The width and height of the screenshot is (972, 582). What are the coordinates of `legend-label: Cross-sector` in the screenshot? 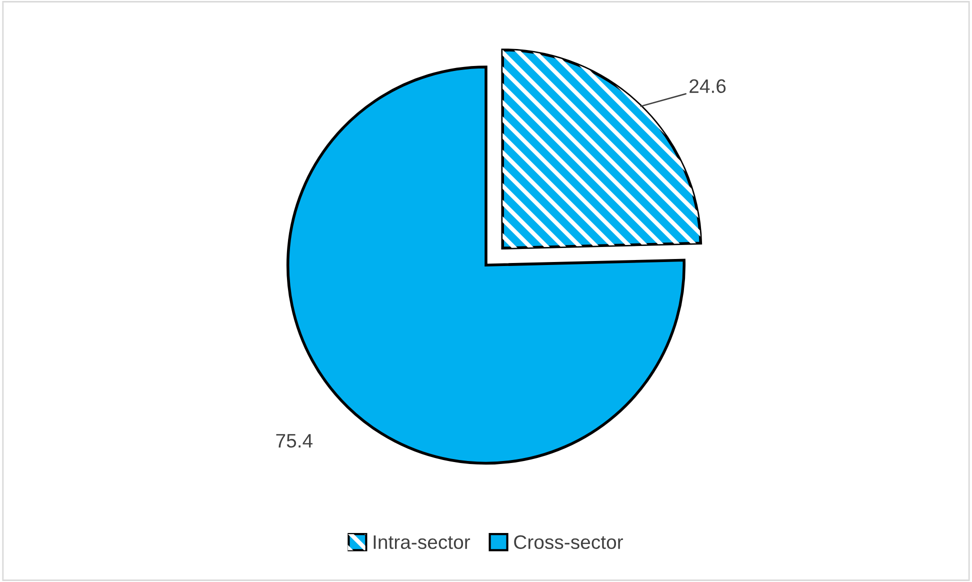 It's located at (568, 542).